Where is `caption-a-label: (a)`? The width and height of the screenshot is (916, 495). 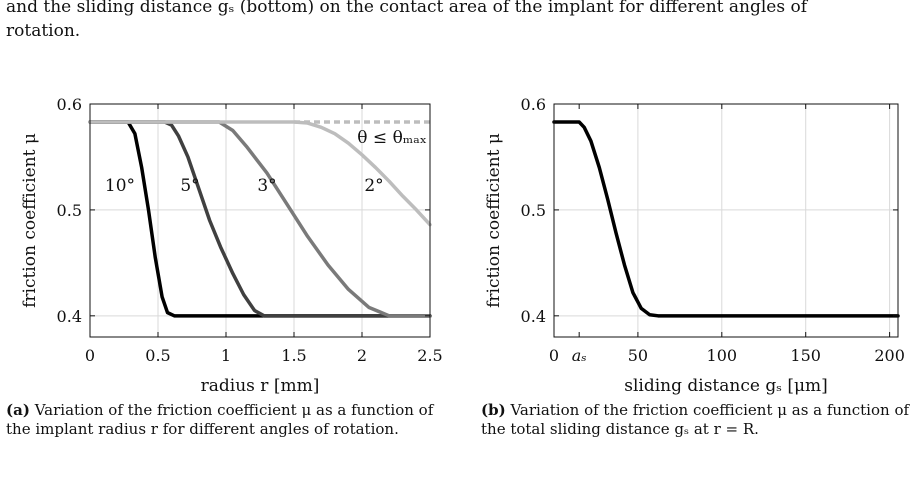
caption-a-label: (a) is located at coordinates (18, 410).